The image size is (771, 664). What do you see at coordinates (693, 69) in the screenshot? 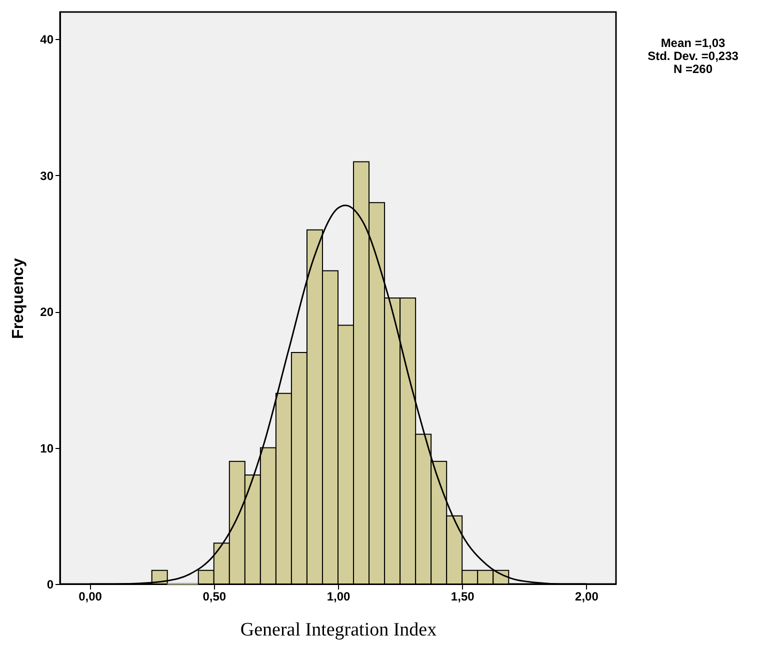
I see `text: N =260` at bounding box center [693, 69].